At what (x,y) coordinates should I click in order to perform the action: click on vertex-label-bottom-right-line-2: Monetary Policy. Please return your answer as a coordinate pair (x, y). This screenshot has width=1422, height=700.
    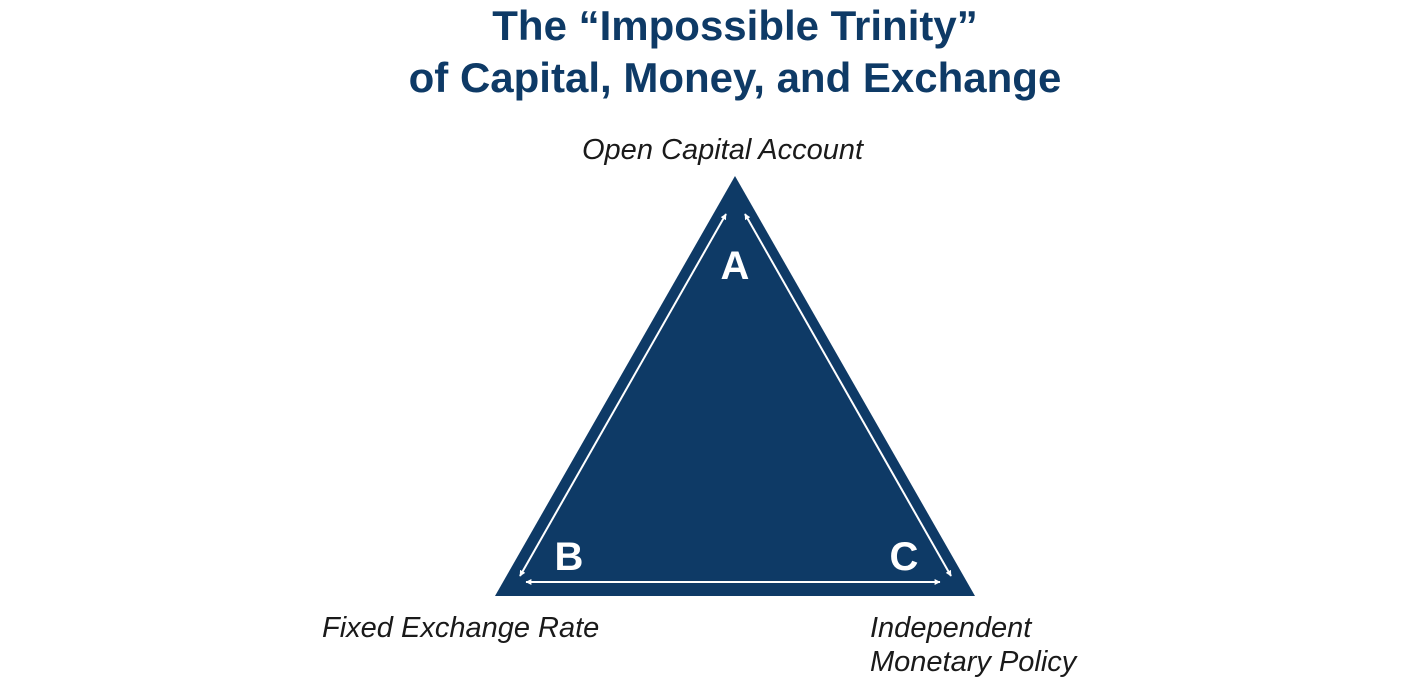
    Looking at the image, I should click on (973, 662).